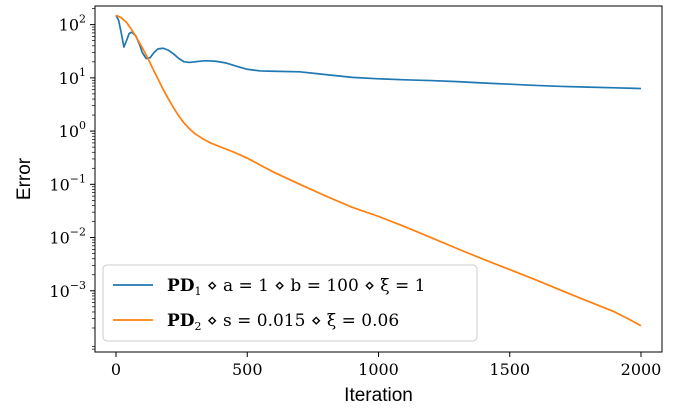 This screenshot has width=683, height=412. What do you see at coordinates (247, 369) in the screenshot?
I see `x-tick-label: 500` at bounding box center [247, 369].